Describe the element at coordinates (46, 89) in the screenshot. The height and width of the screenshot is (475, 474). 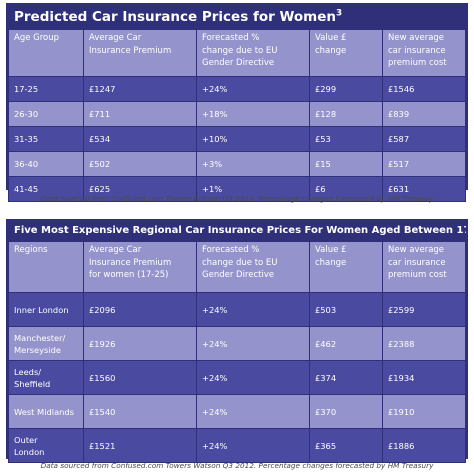
I see `table-cell: 17-25` at that location.